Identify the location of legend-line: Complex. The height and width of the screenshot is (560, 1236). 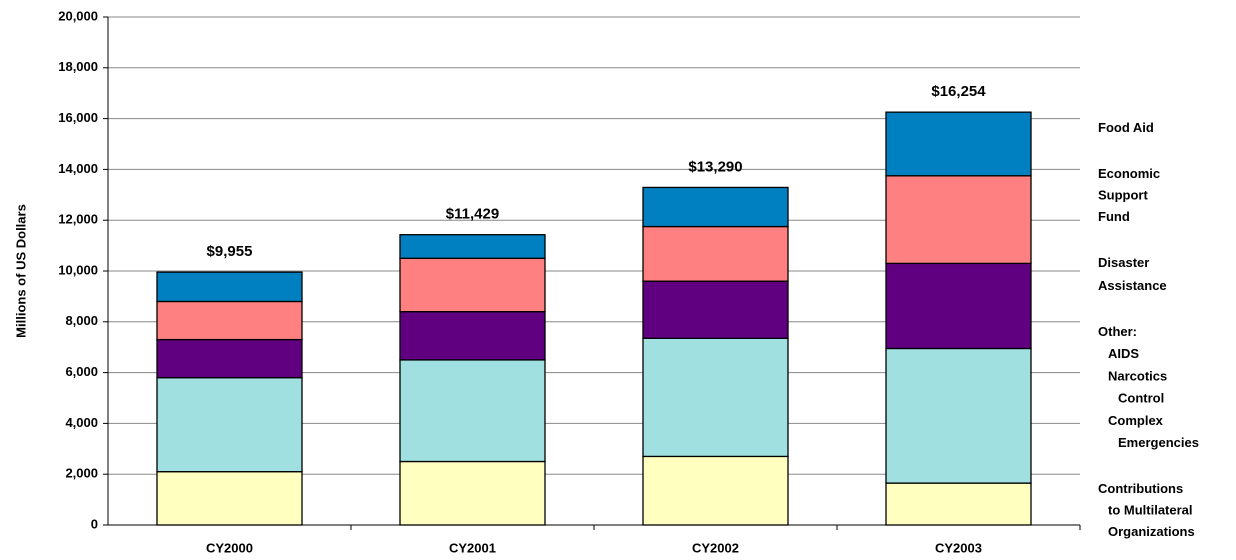
(1136, 420).